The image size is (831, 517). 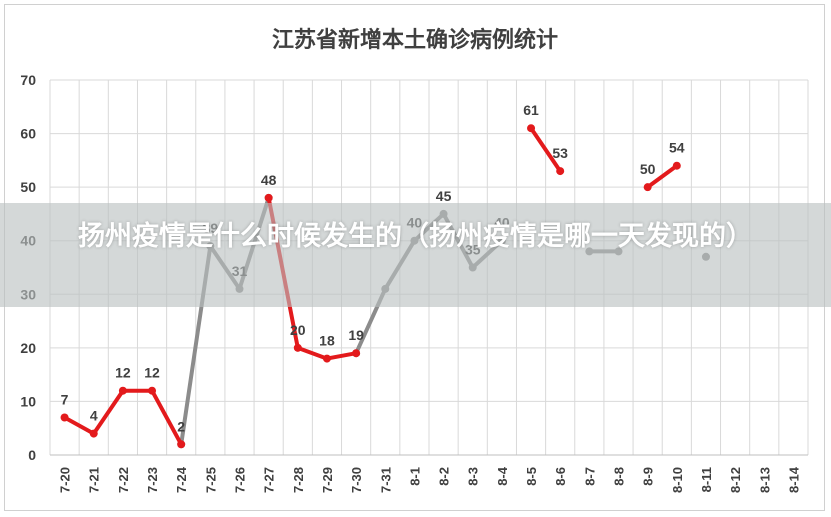 I want to click on data-label: 7, so click(x=65, y=400).